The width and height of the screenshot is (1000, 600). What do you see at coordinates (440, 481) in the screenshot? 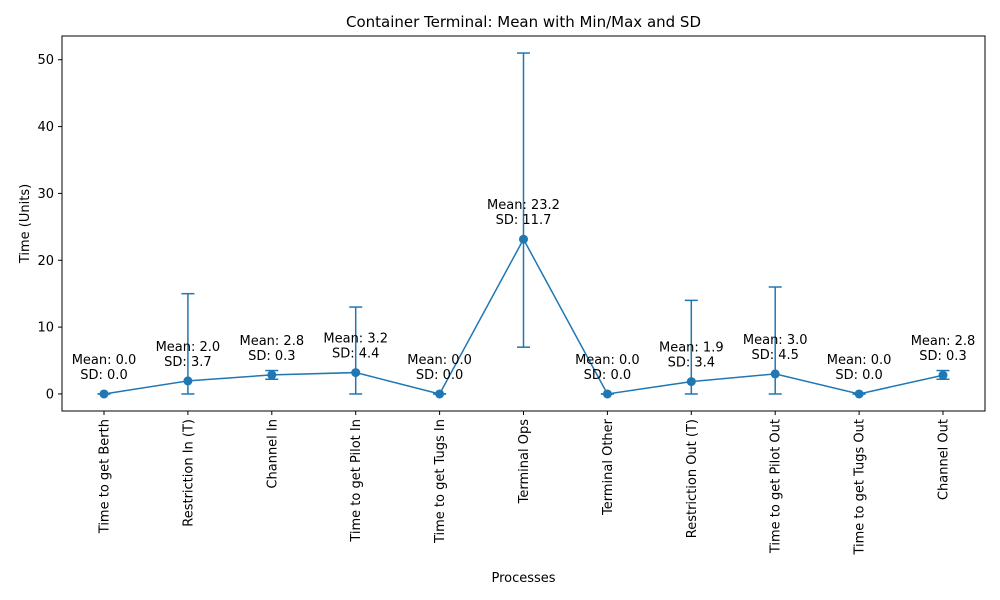
I see `x-tick-label: Time to get Tugs In` at bounding box center [440, 481].